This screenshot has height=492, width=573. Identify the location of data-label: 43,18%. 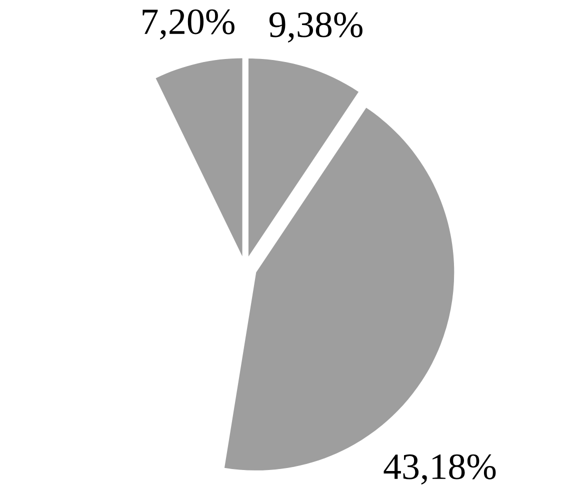
(440, 469).